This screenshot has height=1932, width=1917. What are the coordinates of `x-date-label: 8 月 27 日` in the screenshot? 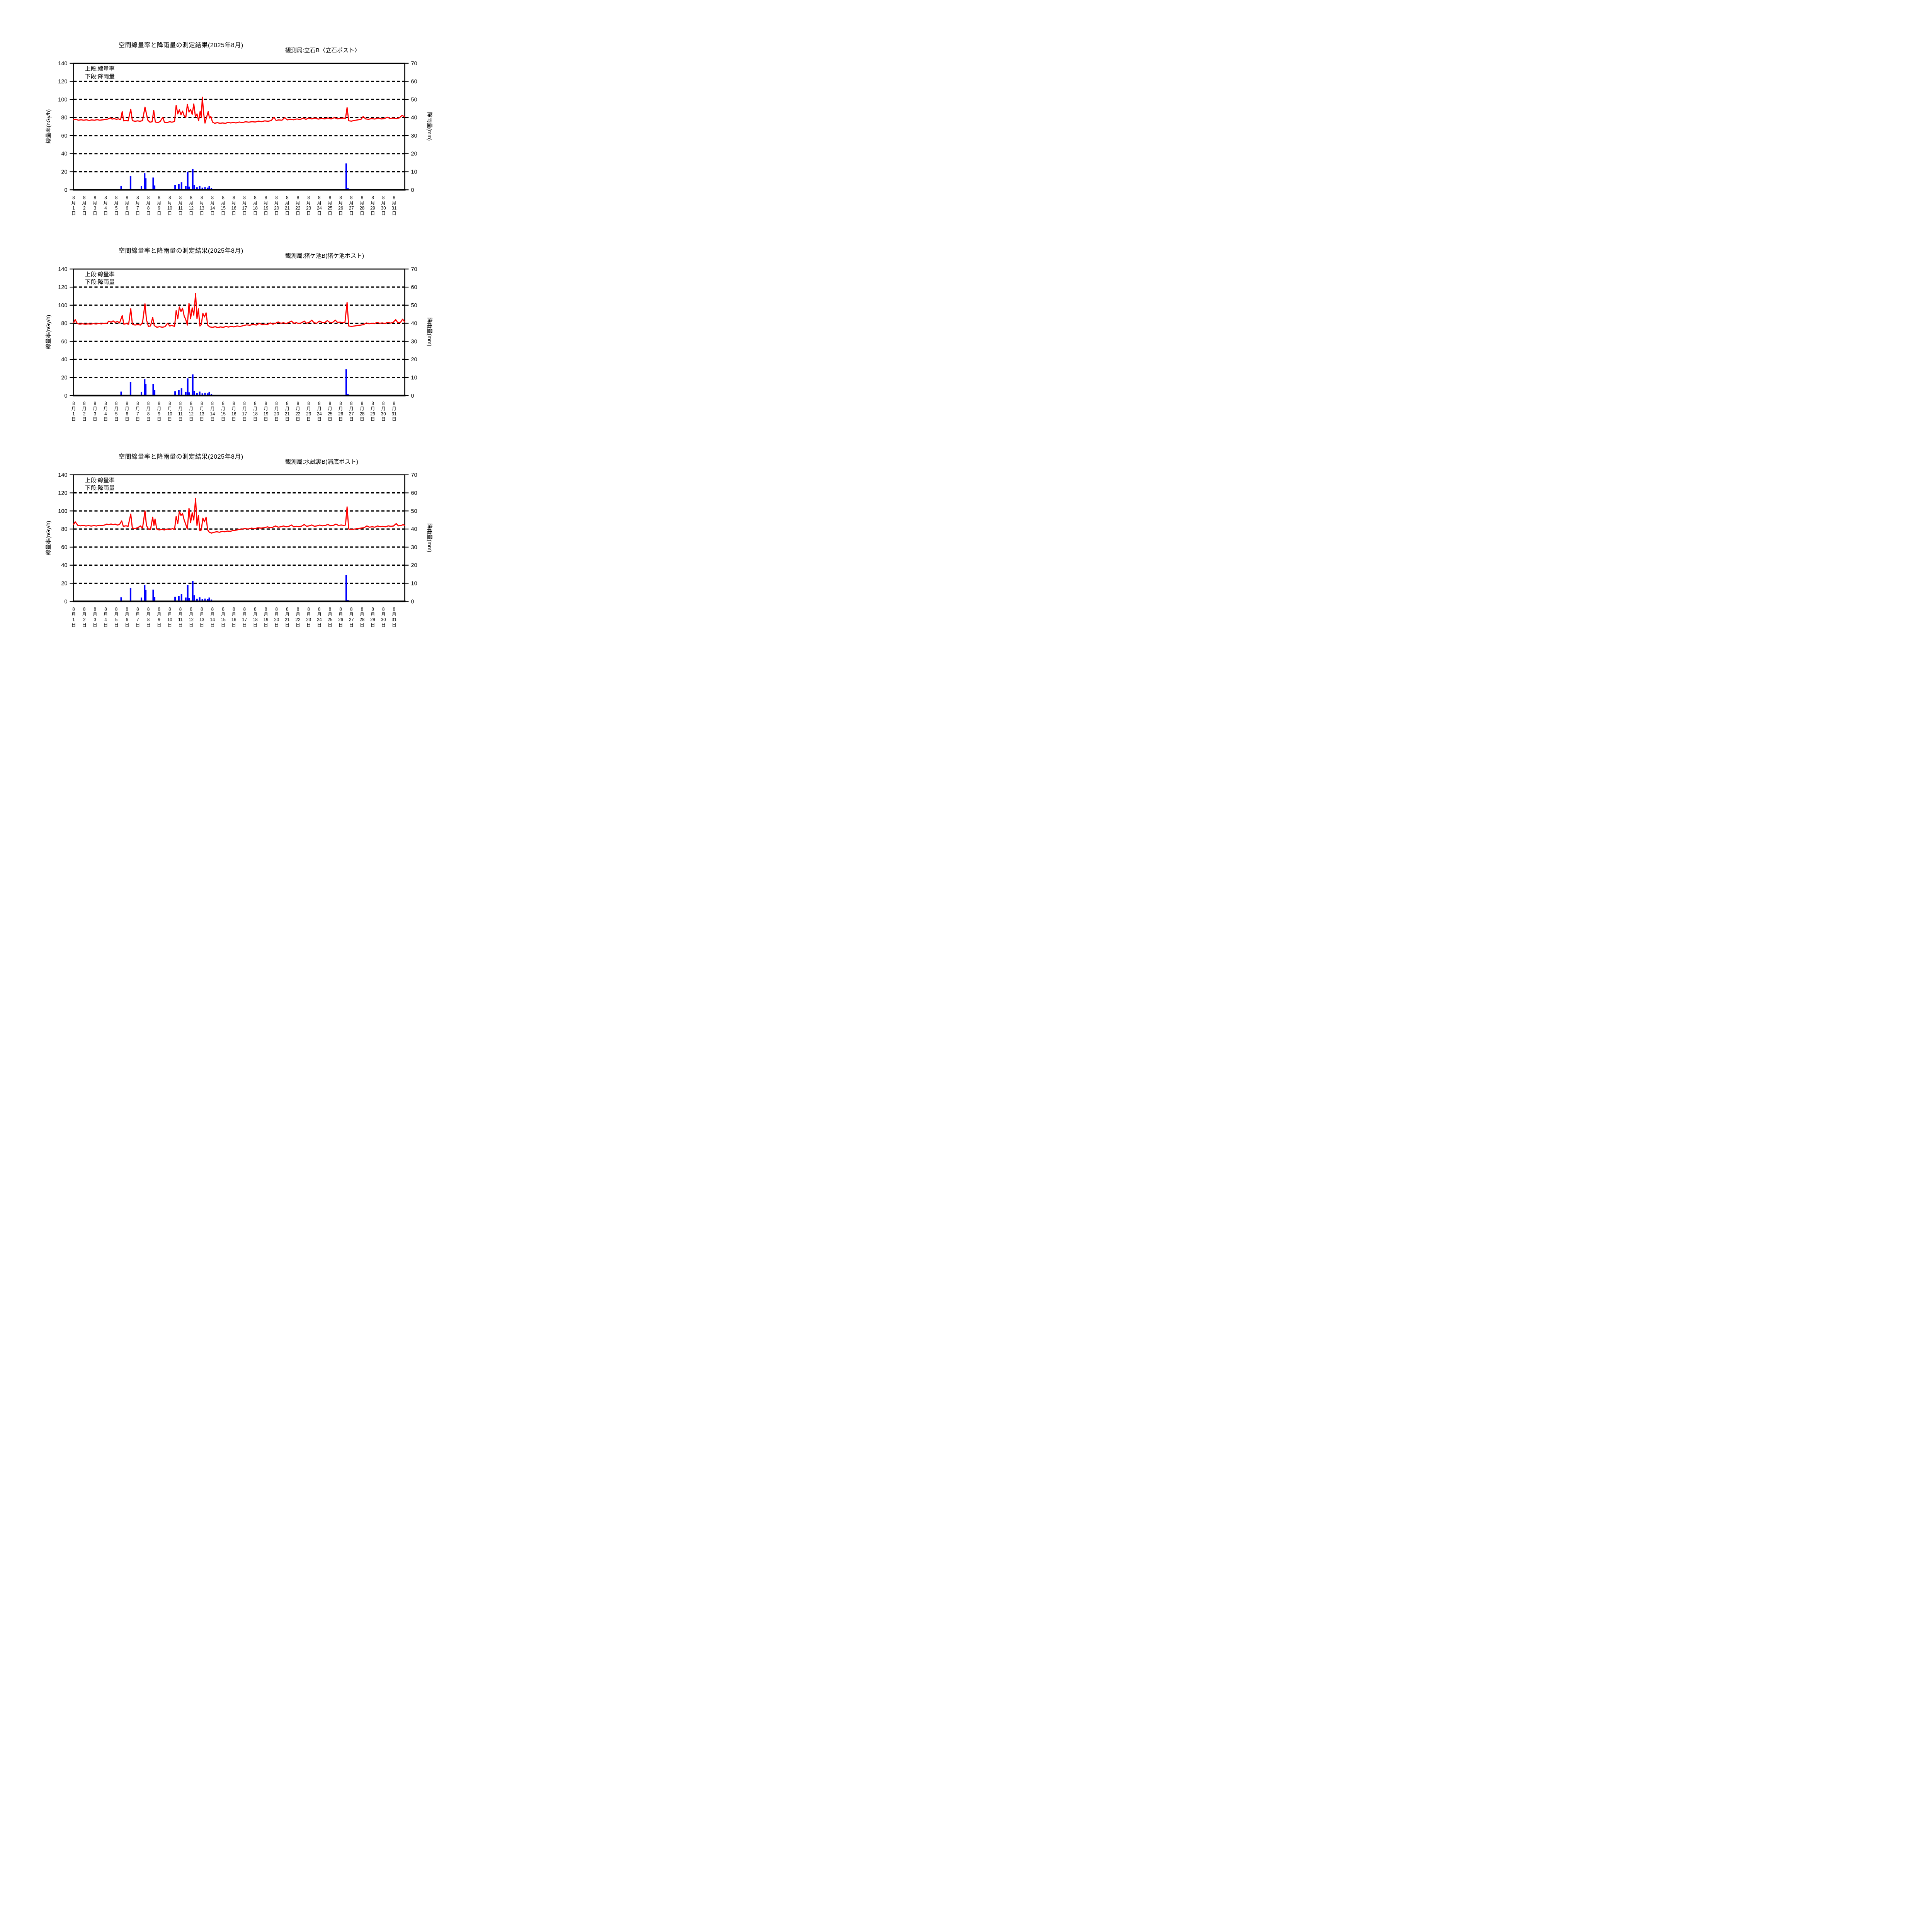 It's located at (352, 206).